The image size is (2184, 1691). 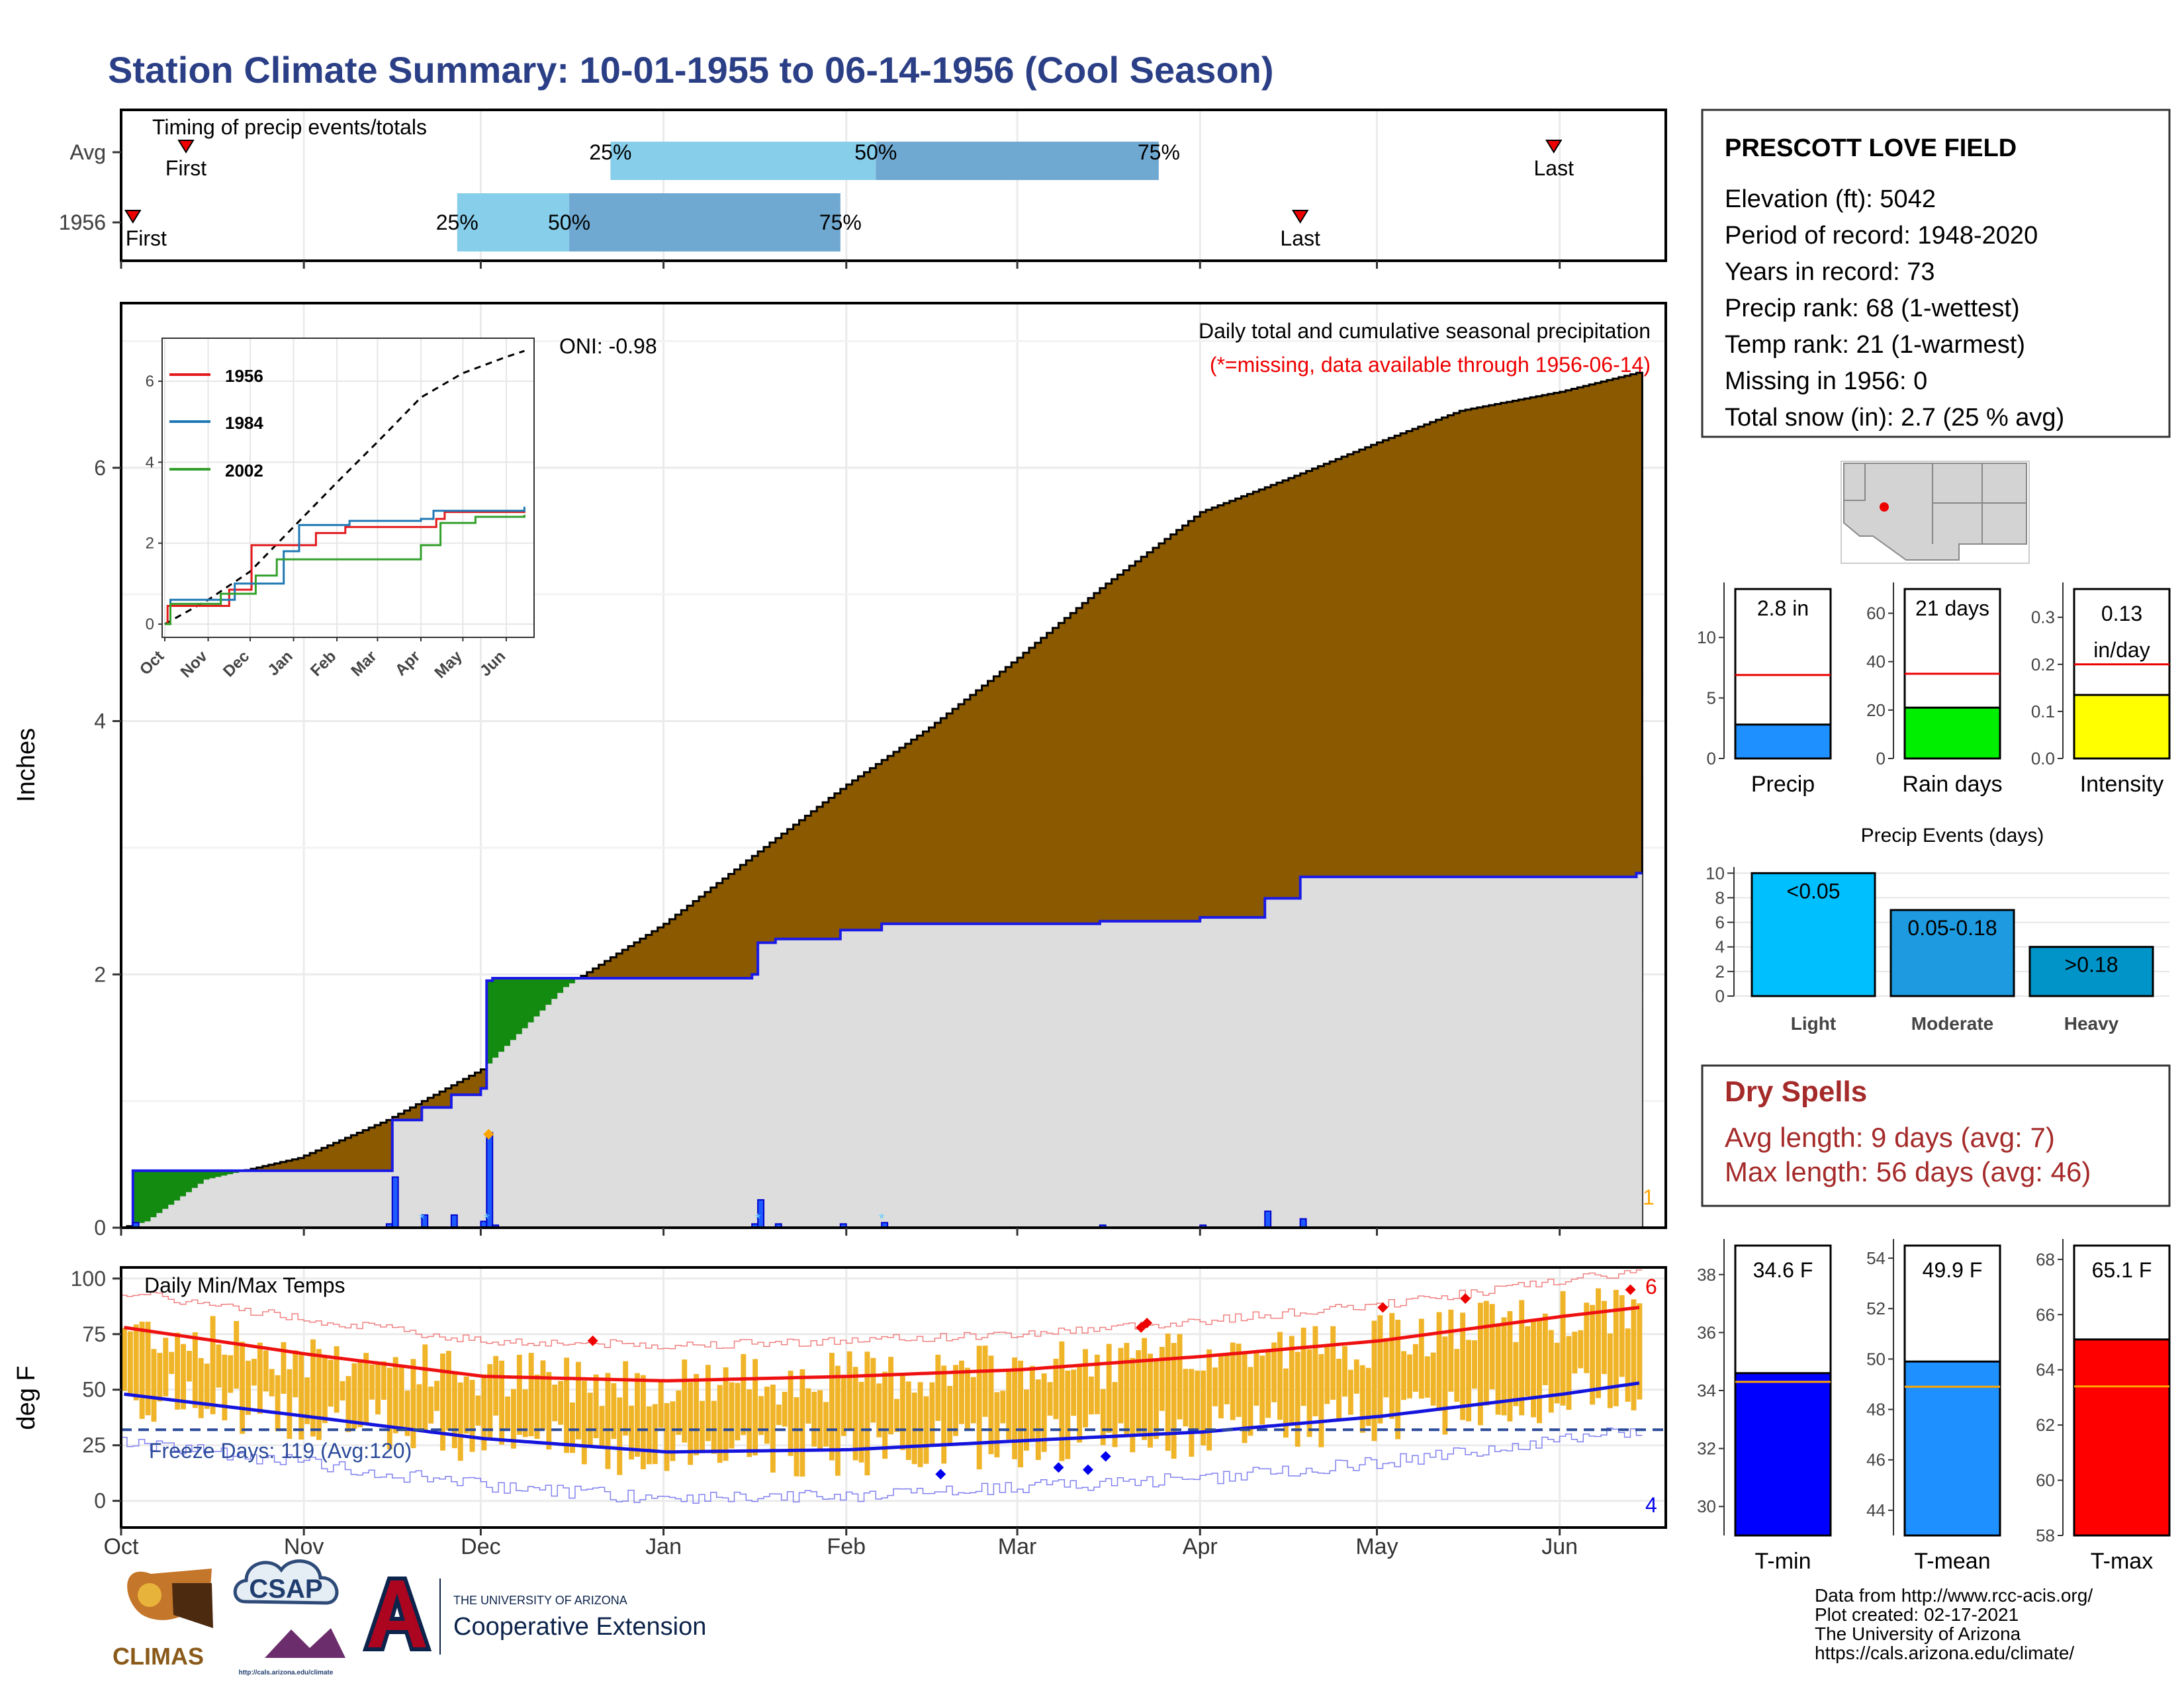 I want to click on month-label-feb: Feb, so click(x=846, y=1547).